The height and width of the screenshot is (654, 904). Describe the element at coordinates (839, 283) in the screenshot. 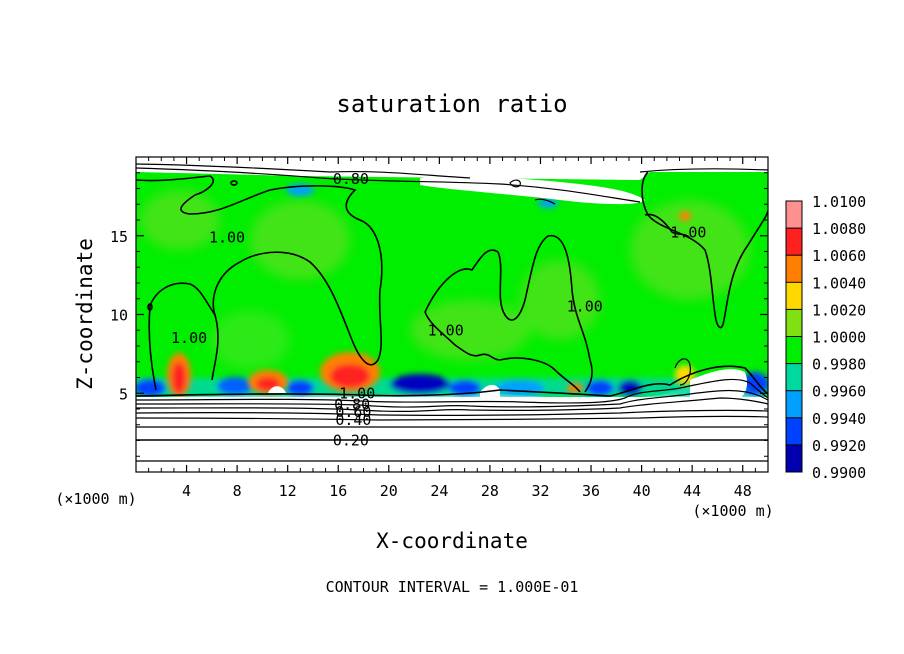

I see `colorbar-level-label: 1.0040` at that location.